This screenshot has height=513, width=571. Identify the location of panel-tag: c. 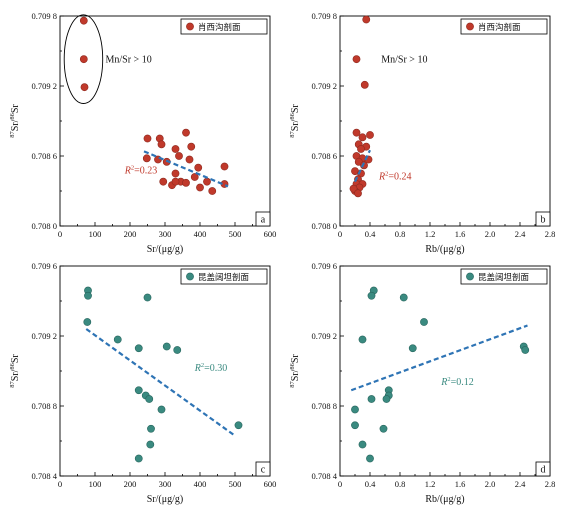
(263, 470).